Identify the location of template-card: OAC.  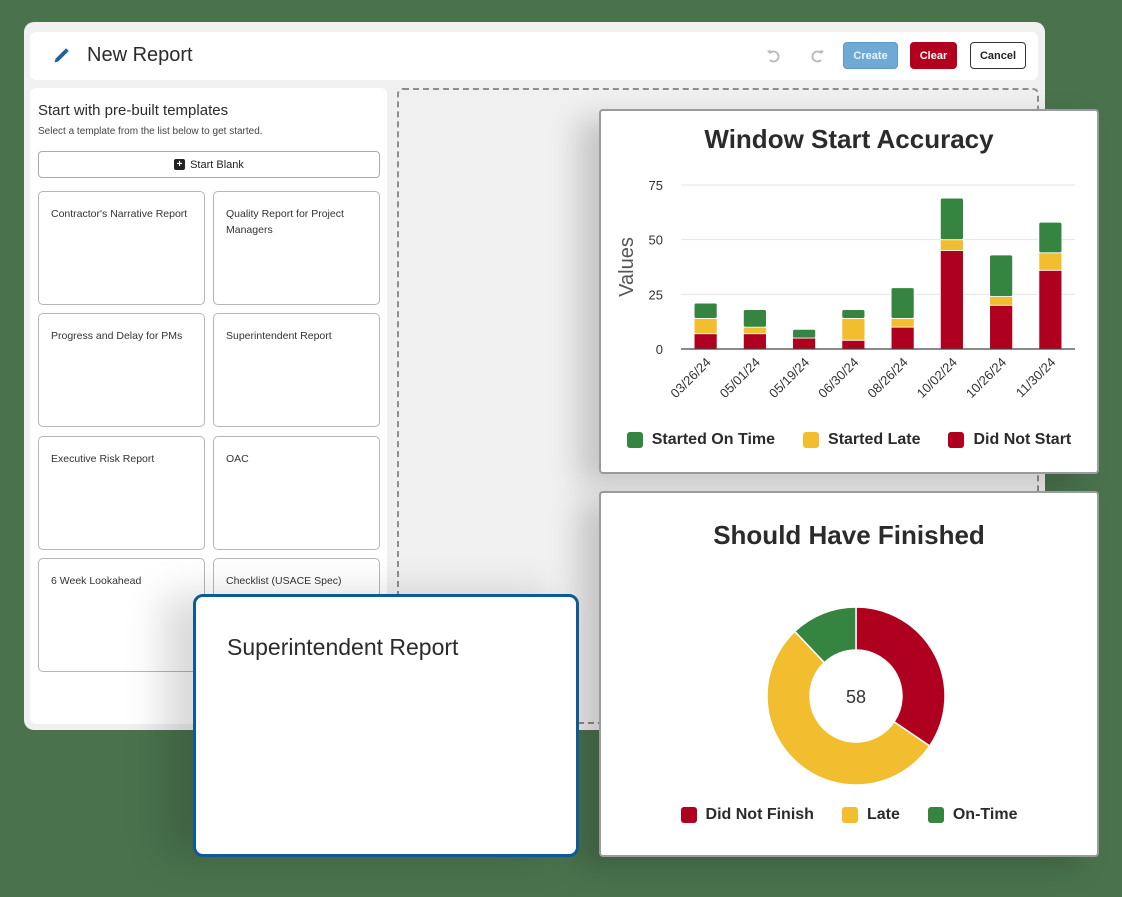
(296, 493).